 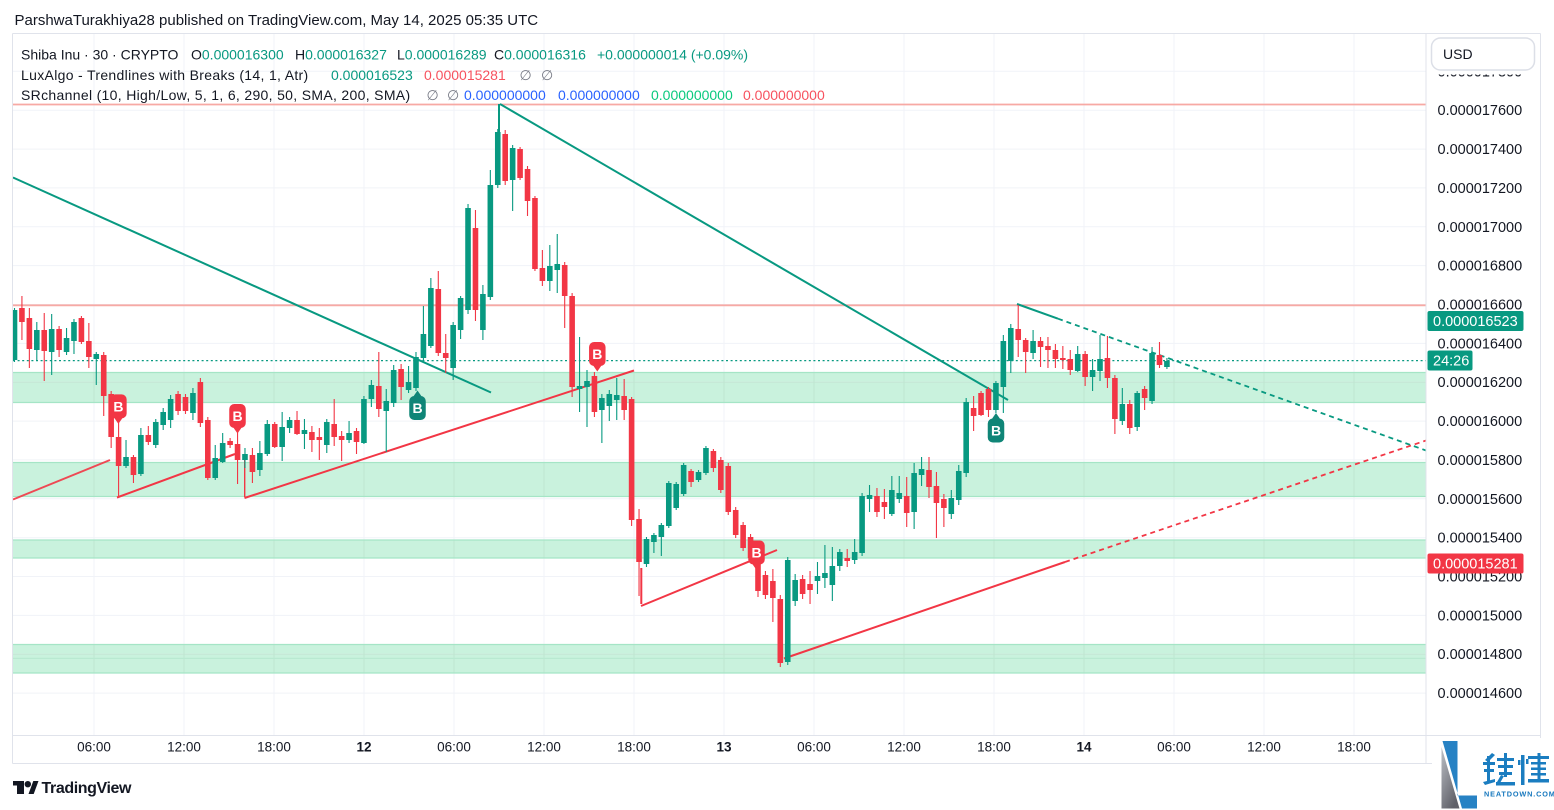 What do you see at coordinates (363, 747) in the screenshot?
I see `svg-text: 12` at bounding box center [363, 747].